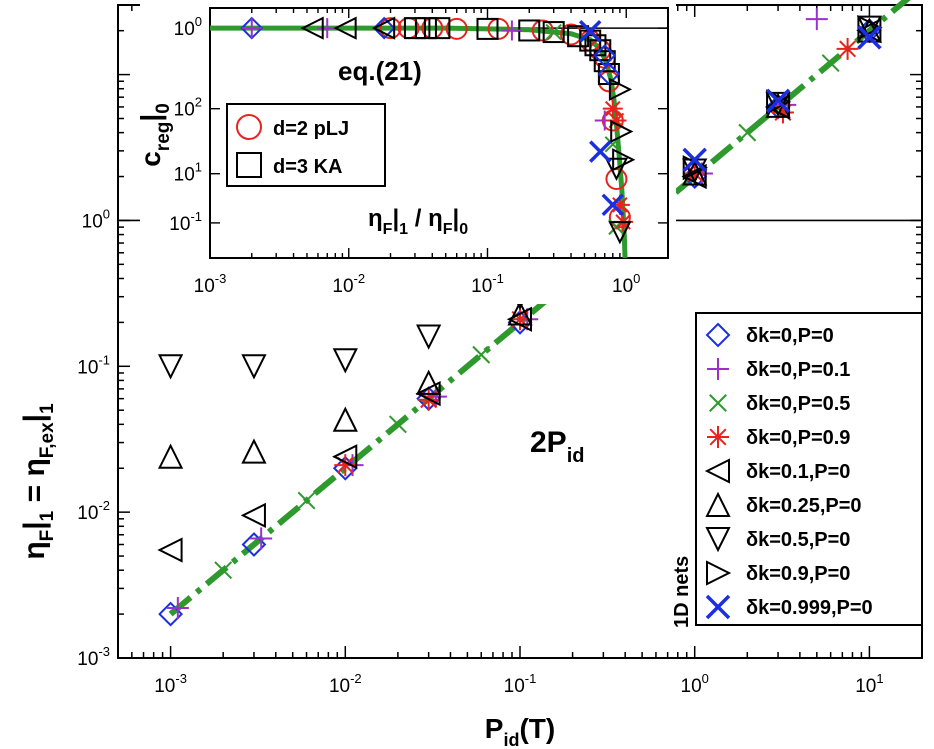 The width and height of the screenshot is (934, 749). Describe the element at coordinates (306, 145) in the screenshot. I see `inset-legend` at that location.